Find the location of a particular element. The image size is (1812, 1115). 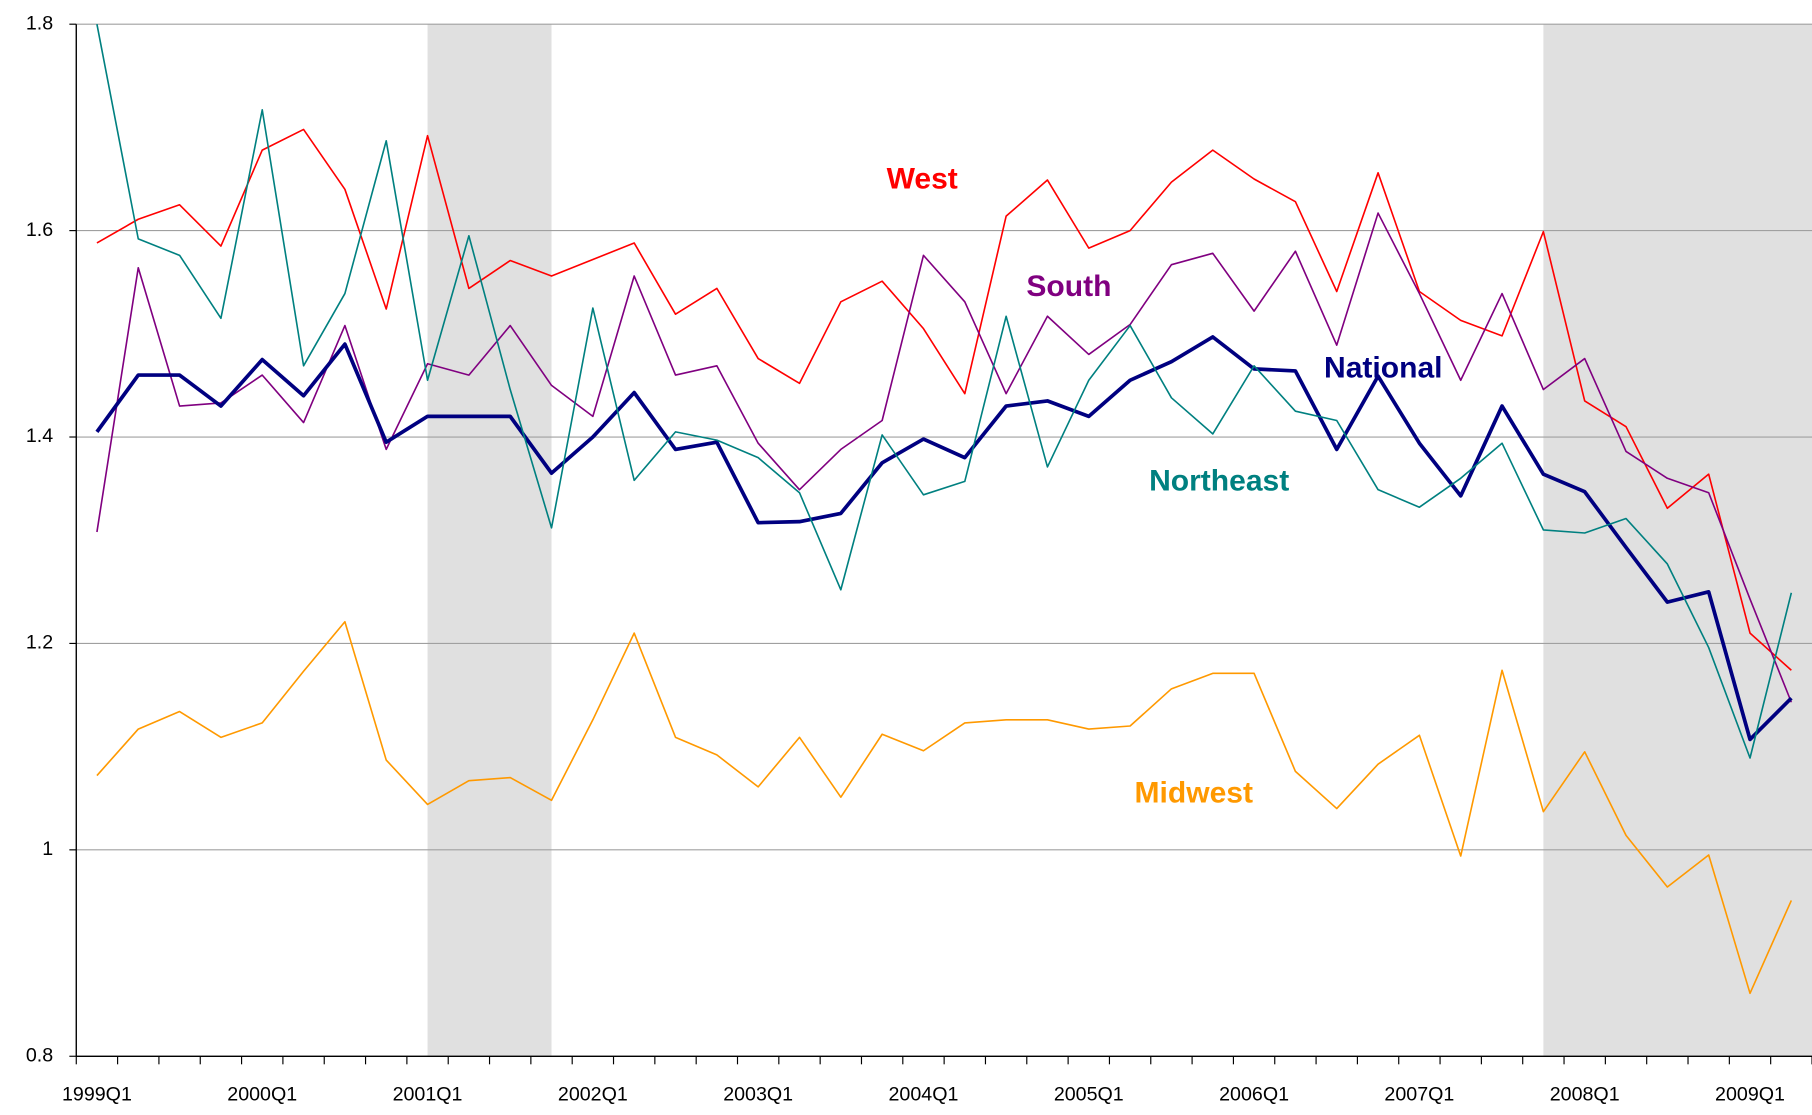

x-tick-label: 2008Q1 is located at coordinates (1585, 1095).